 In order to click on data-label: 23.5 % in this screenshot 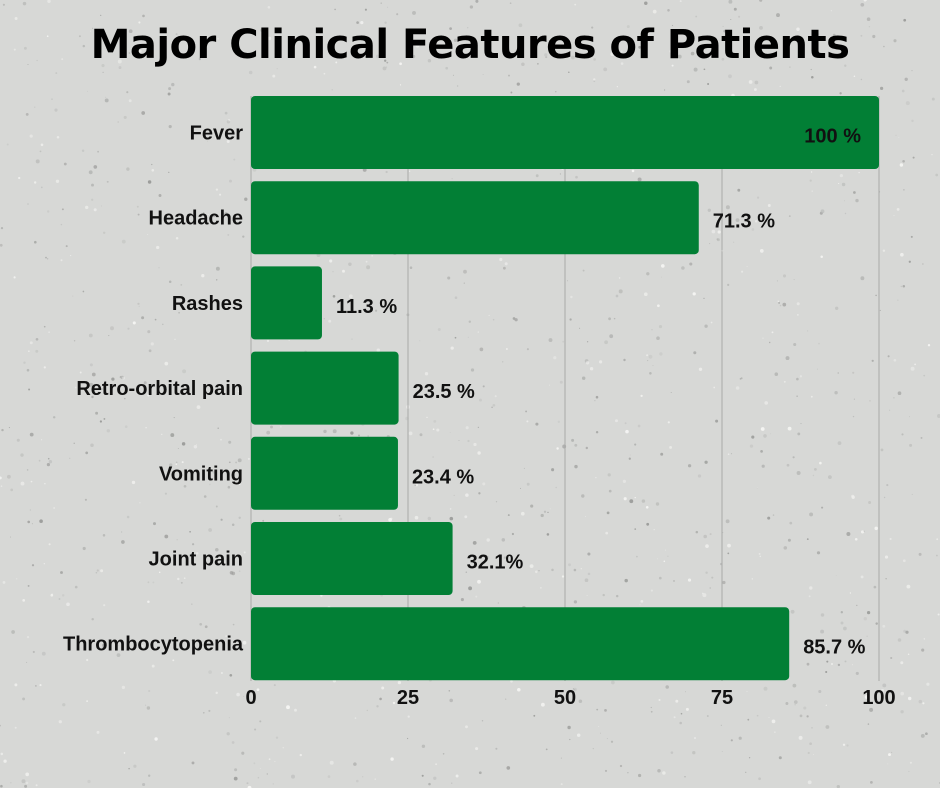, I will do `click(444, 392)`.